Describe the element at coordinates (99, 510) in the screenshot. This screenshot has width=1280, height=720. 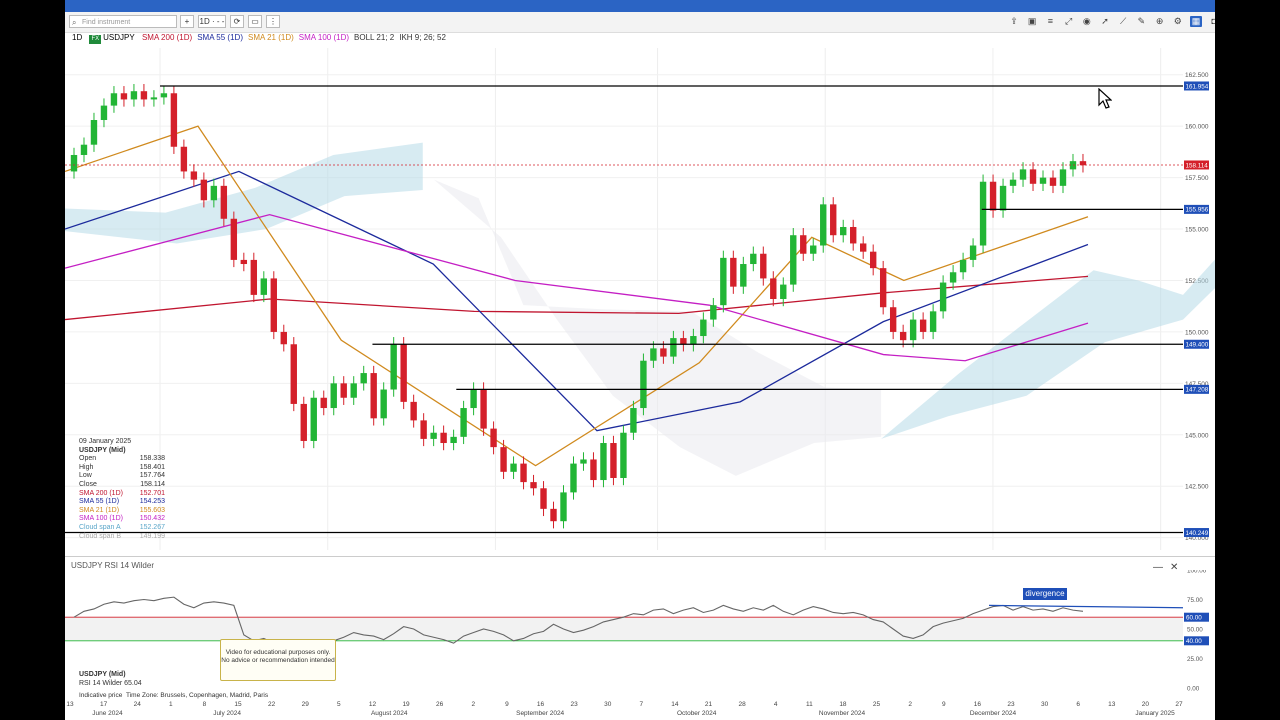
I see `info-row-label: SMA 21 (1D)` at that location.